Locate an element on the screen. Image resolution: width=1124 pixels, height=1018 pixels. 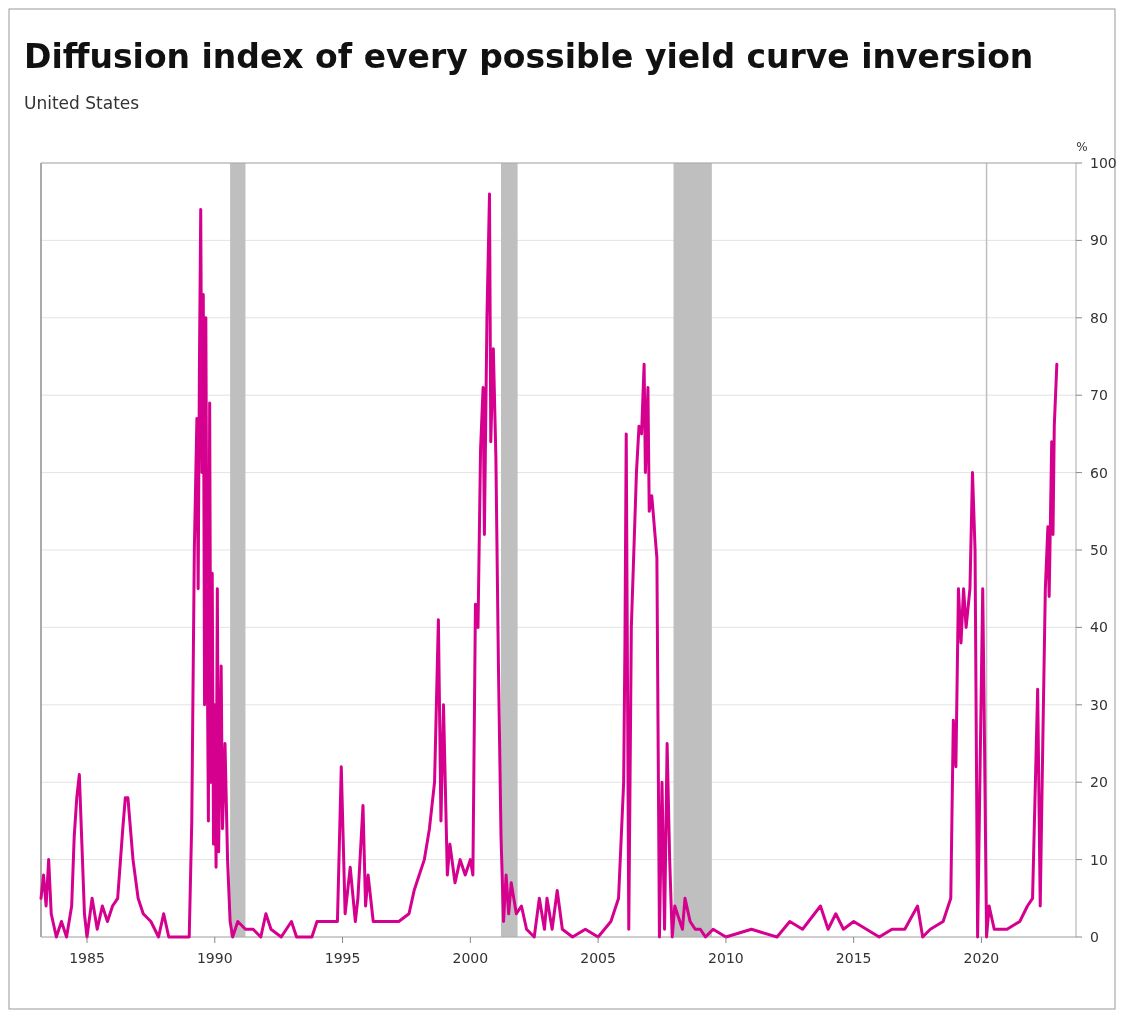
y-tick-label: 0 is located at coordinates (1094, 936).